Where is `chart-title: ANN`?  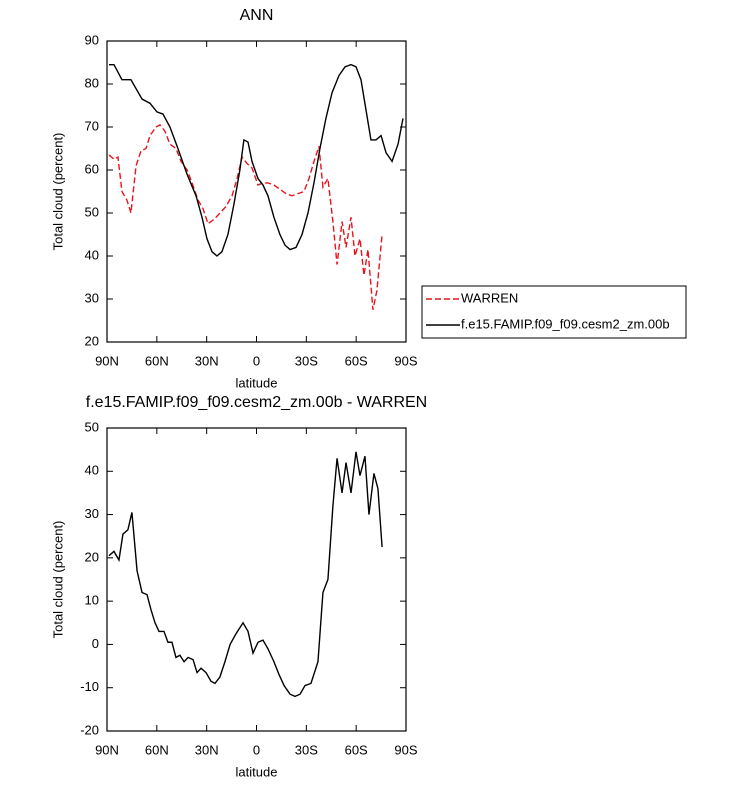
chart-title: ANN is located at coordinates (257, 15).